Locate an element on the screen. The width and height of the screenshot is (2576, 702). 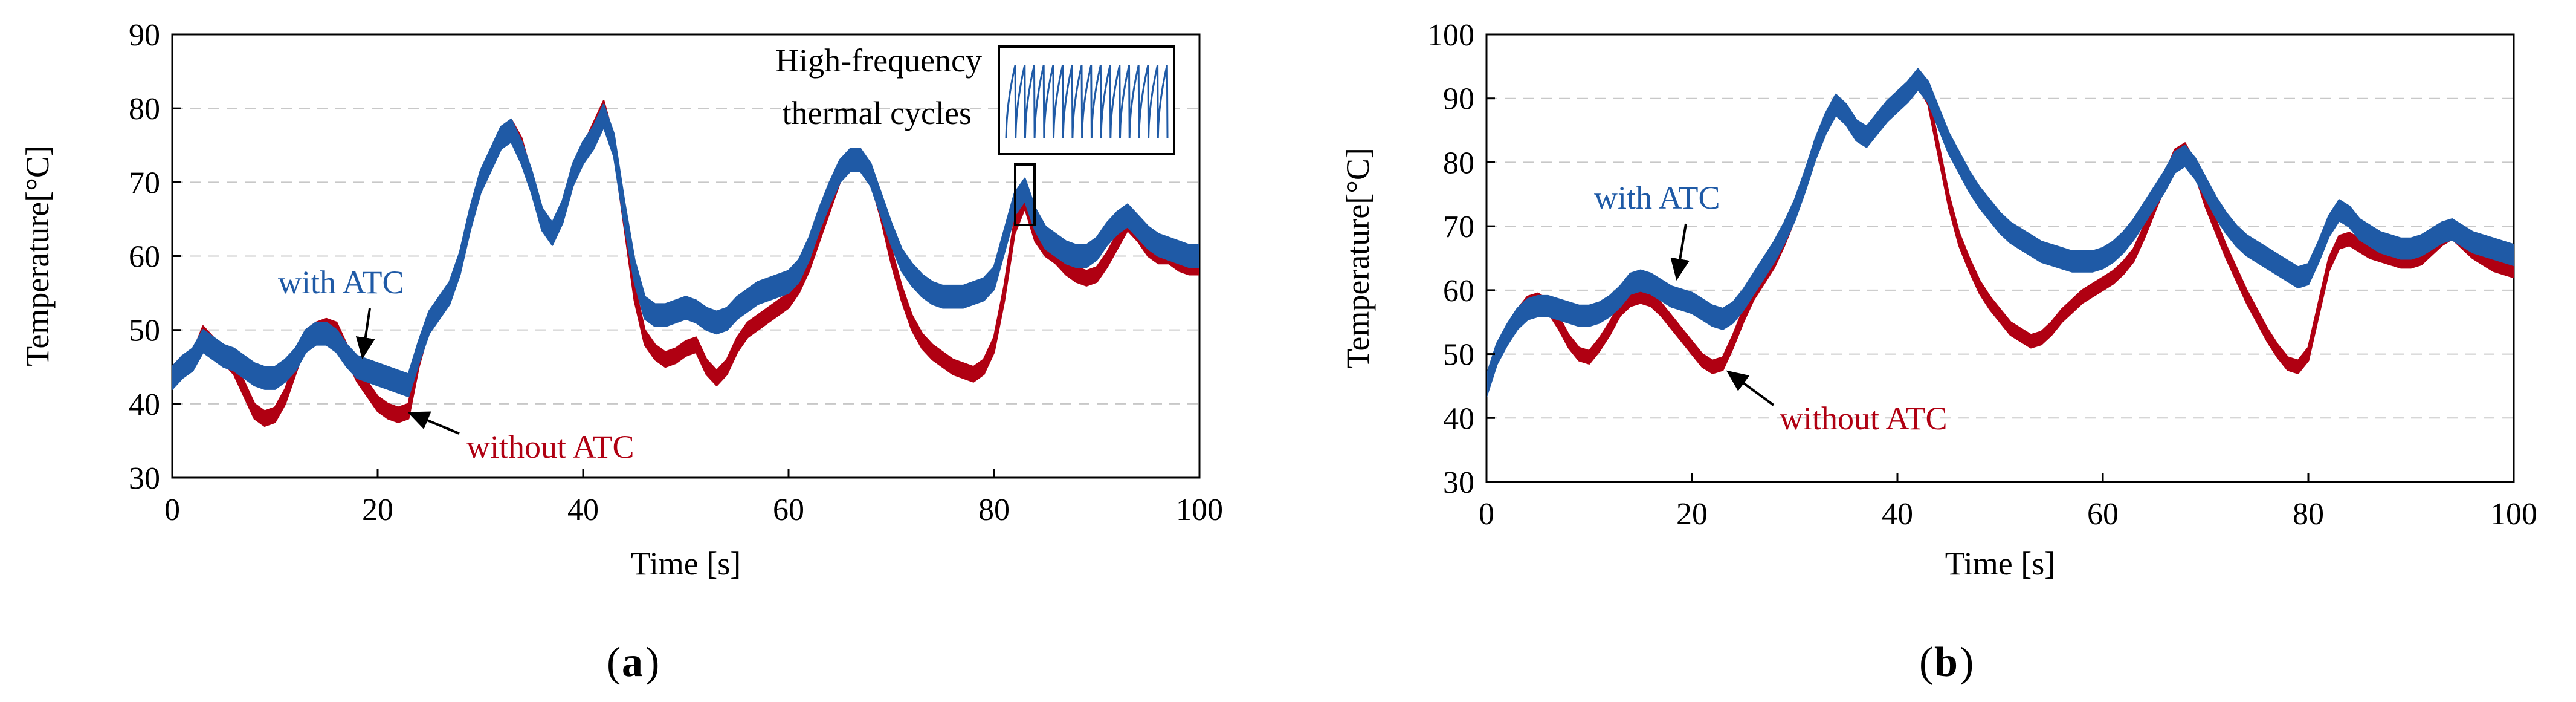
panel-b-close-paren: ) is located at coordinates (1967, 662).